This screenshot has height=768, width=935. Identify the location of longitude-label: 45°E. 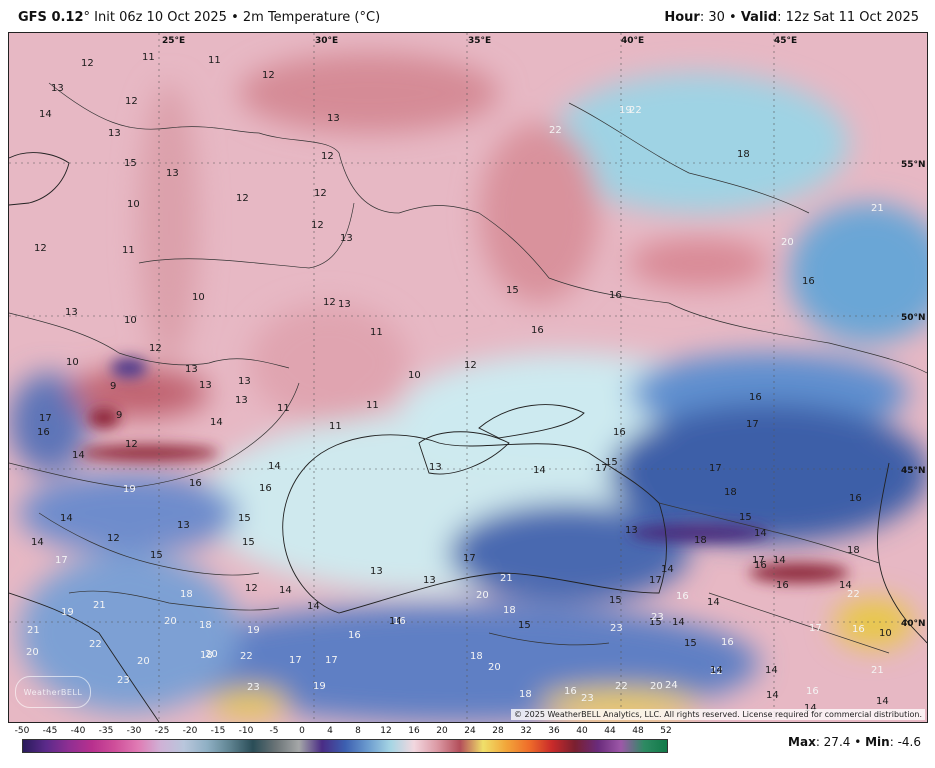
(785, 41).